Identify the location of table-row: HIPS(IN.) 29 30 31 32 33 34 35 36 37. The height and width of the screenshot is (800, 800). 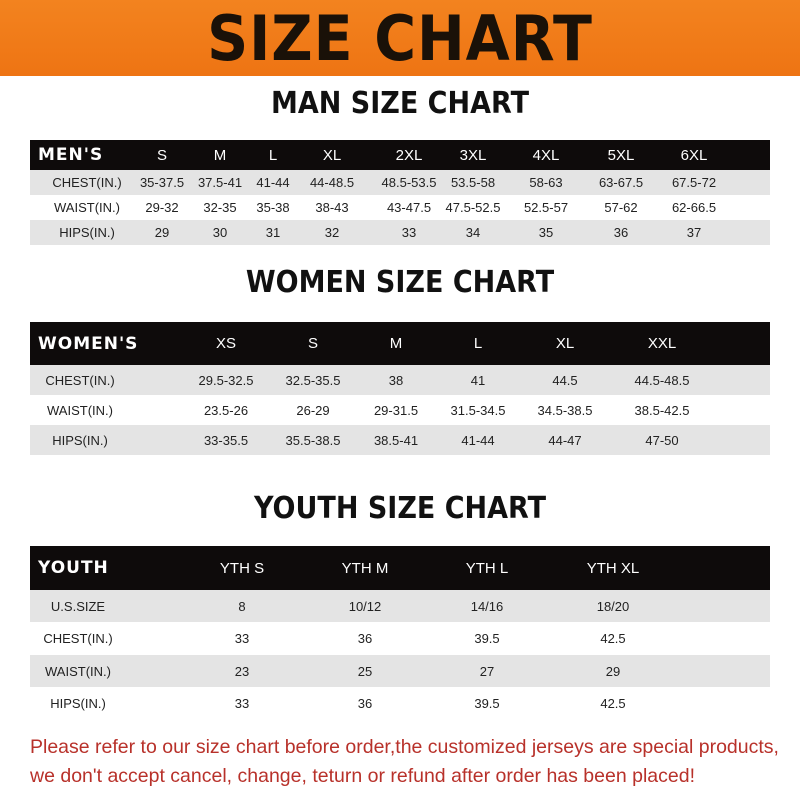
(400, 232).